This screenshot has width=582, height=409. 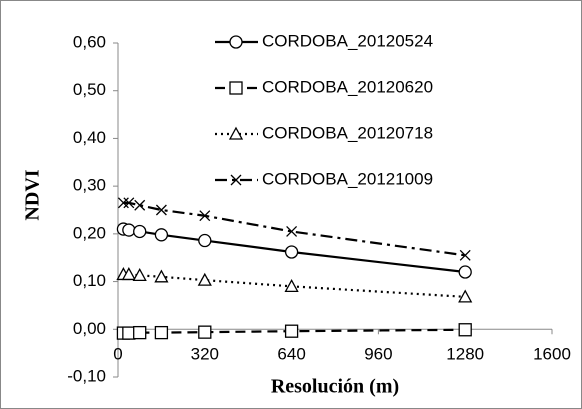 I want to click on y-tick-label: 0,30, so click(x=89, y=185).